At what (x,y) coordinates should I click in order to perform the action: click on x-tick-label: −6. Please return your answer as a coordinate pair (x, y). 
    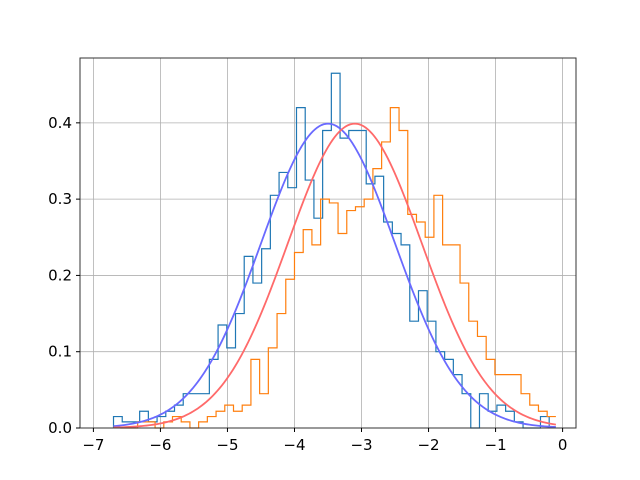
    Looking at the image, I should click on (160, 445).